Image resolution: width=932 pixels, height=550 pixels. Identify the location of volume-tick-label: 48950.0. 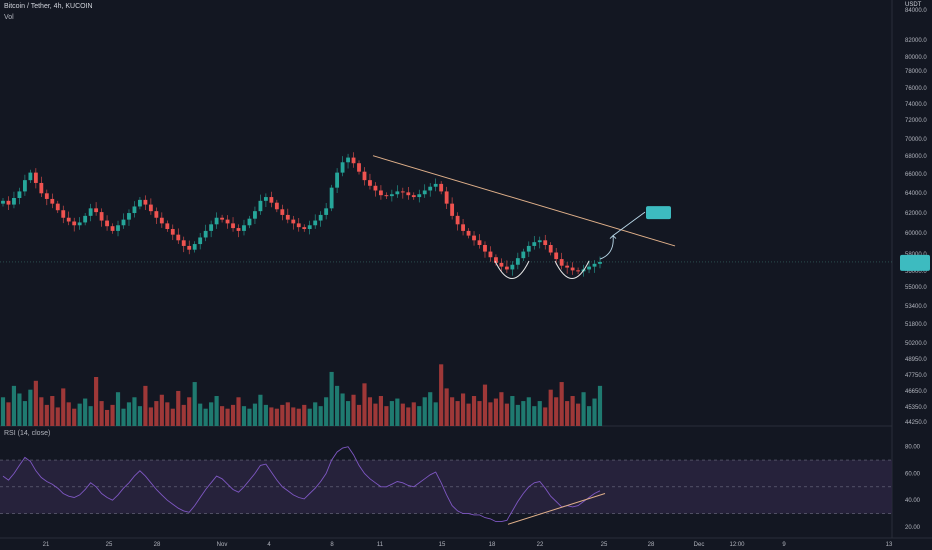
(916, 360).